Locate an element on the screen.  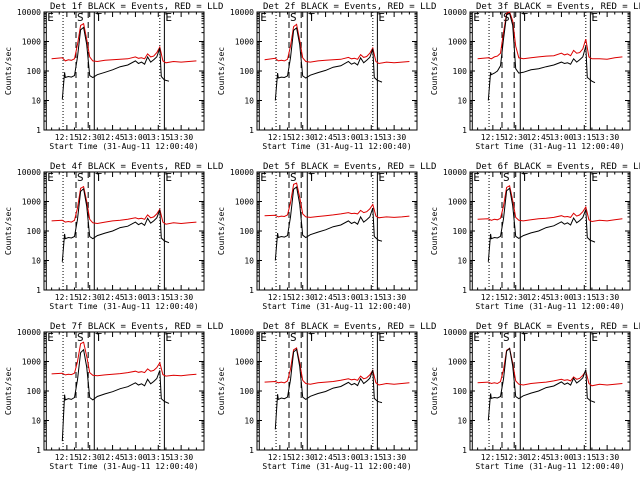
panel-title: Det 2f BLACK = Events, RED = LLD is located at coordinates (349, 7).